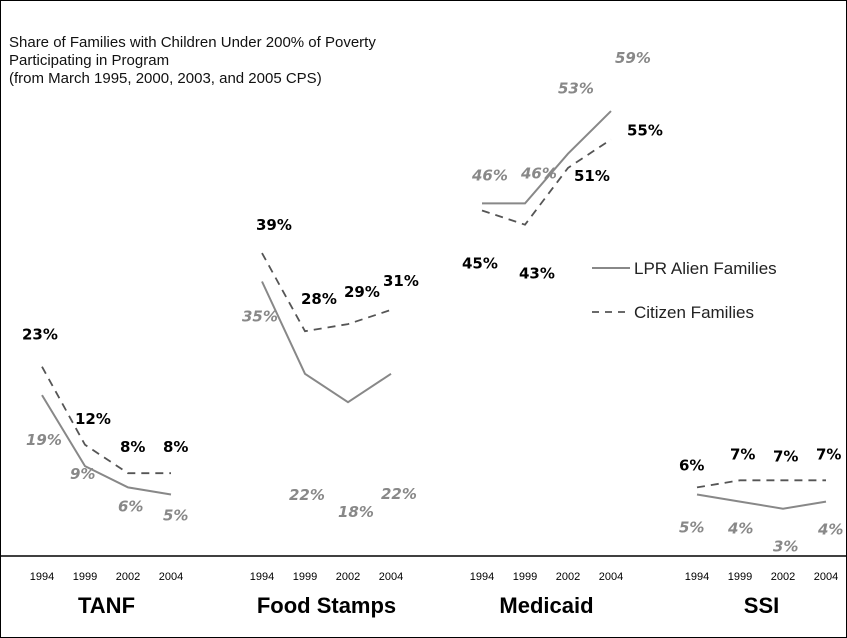 The height and width of the screenshot is (638, 847). I want to click on data-label-medicaid-lpr-1994: 46%, so click(489, 175).